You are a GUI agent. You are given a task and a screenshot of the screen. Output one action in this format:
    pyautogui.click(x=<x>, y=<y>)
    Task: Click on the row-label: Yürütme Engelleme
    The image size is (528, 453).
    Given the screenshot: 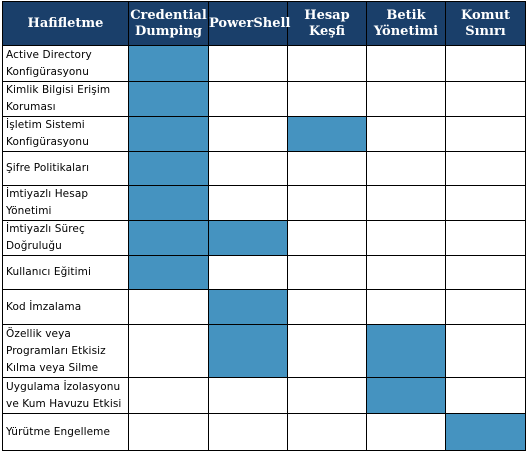 What is the action you would take?
    pyautogui.click(x=65, y=432)
    